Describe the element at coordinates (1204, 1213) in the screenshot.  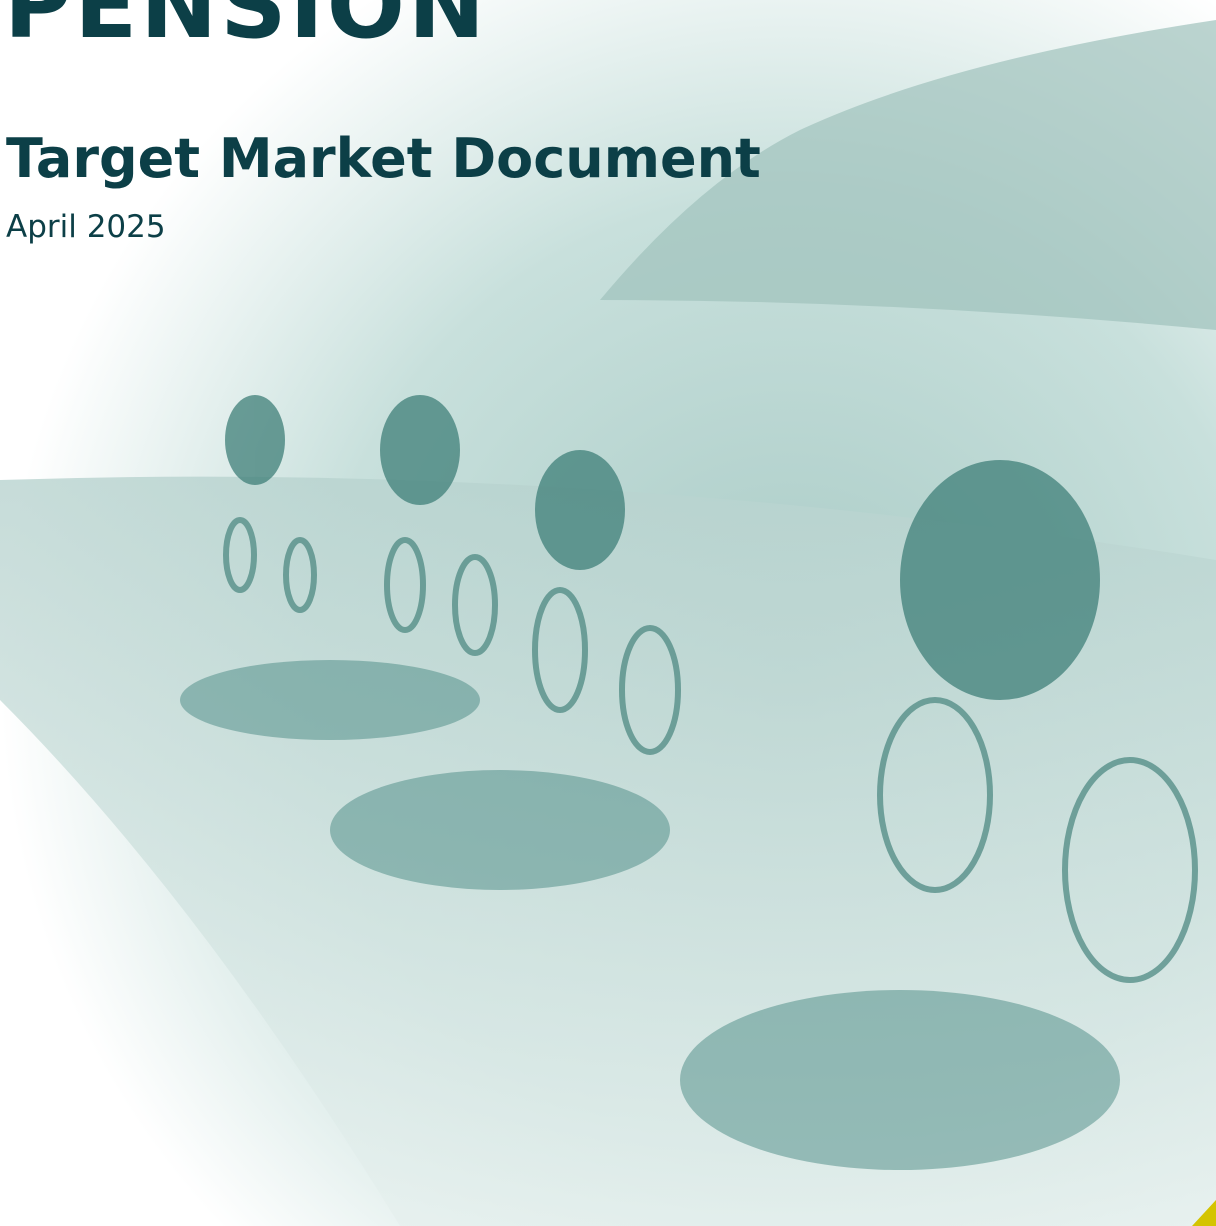
I see `corner-accent` at that location.